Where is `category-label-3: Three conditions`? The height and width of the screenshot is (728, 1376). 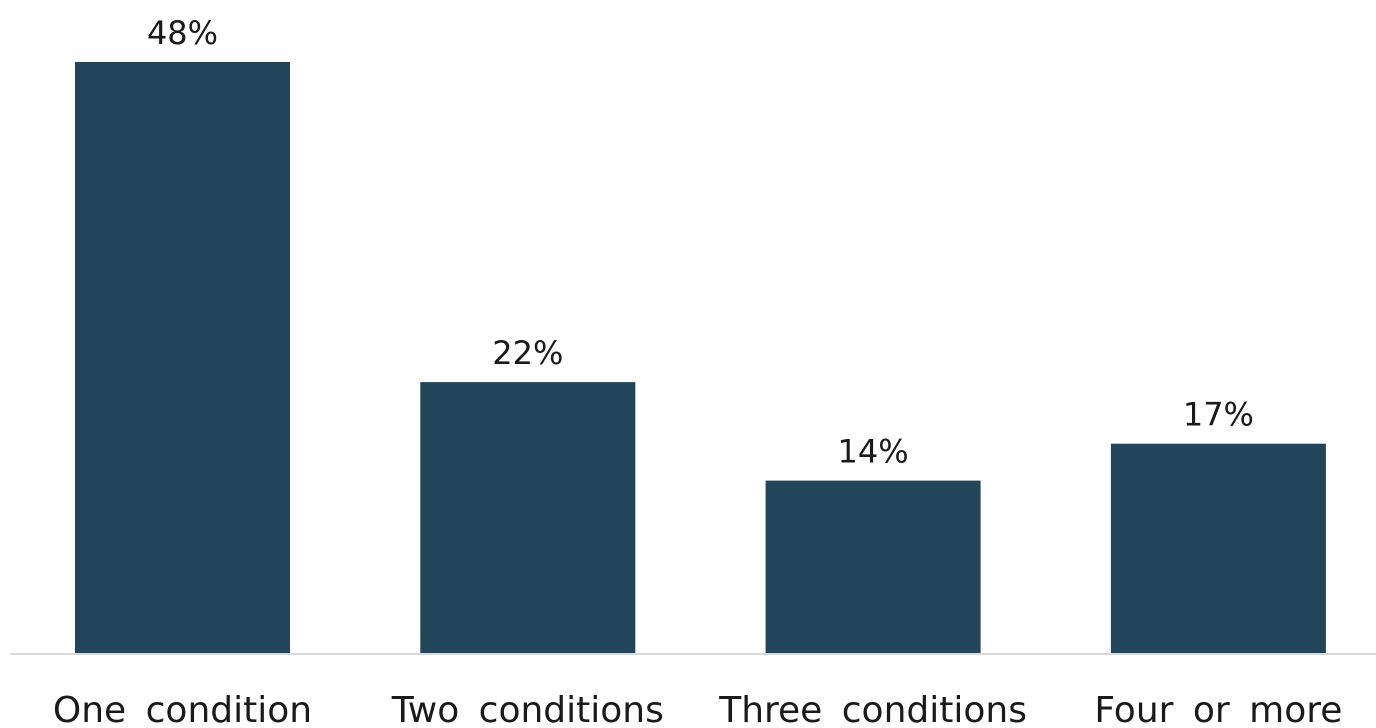 category-label-3: Three conditions is located at coordinates (872, 709).